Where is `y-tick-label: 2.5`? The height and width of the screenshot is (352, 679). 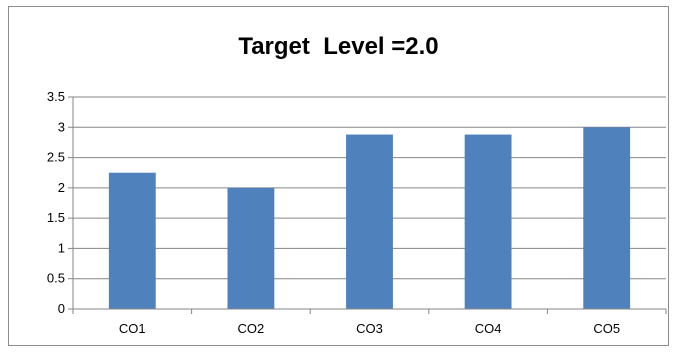
y-tick-label: 2.5 is located at coordinates (56, 157).